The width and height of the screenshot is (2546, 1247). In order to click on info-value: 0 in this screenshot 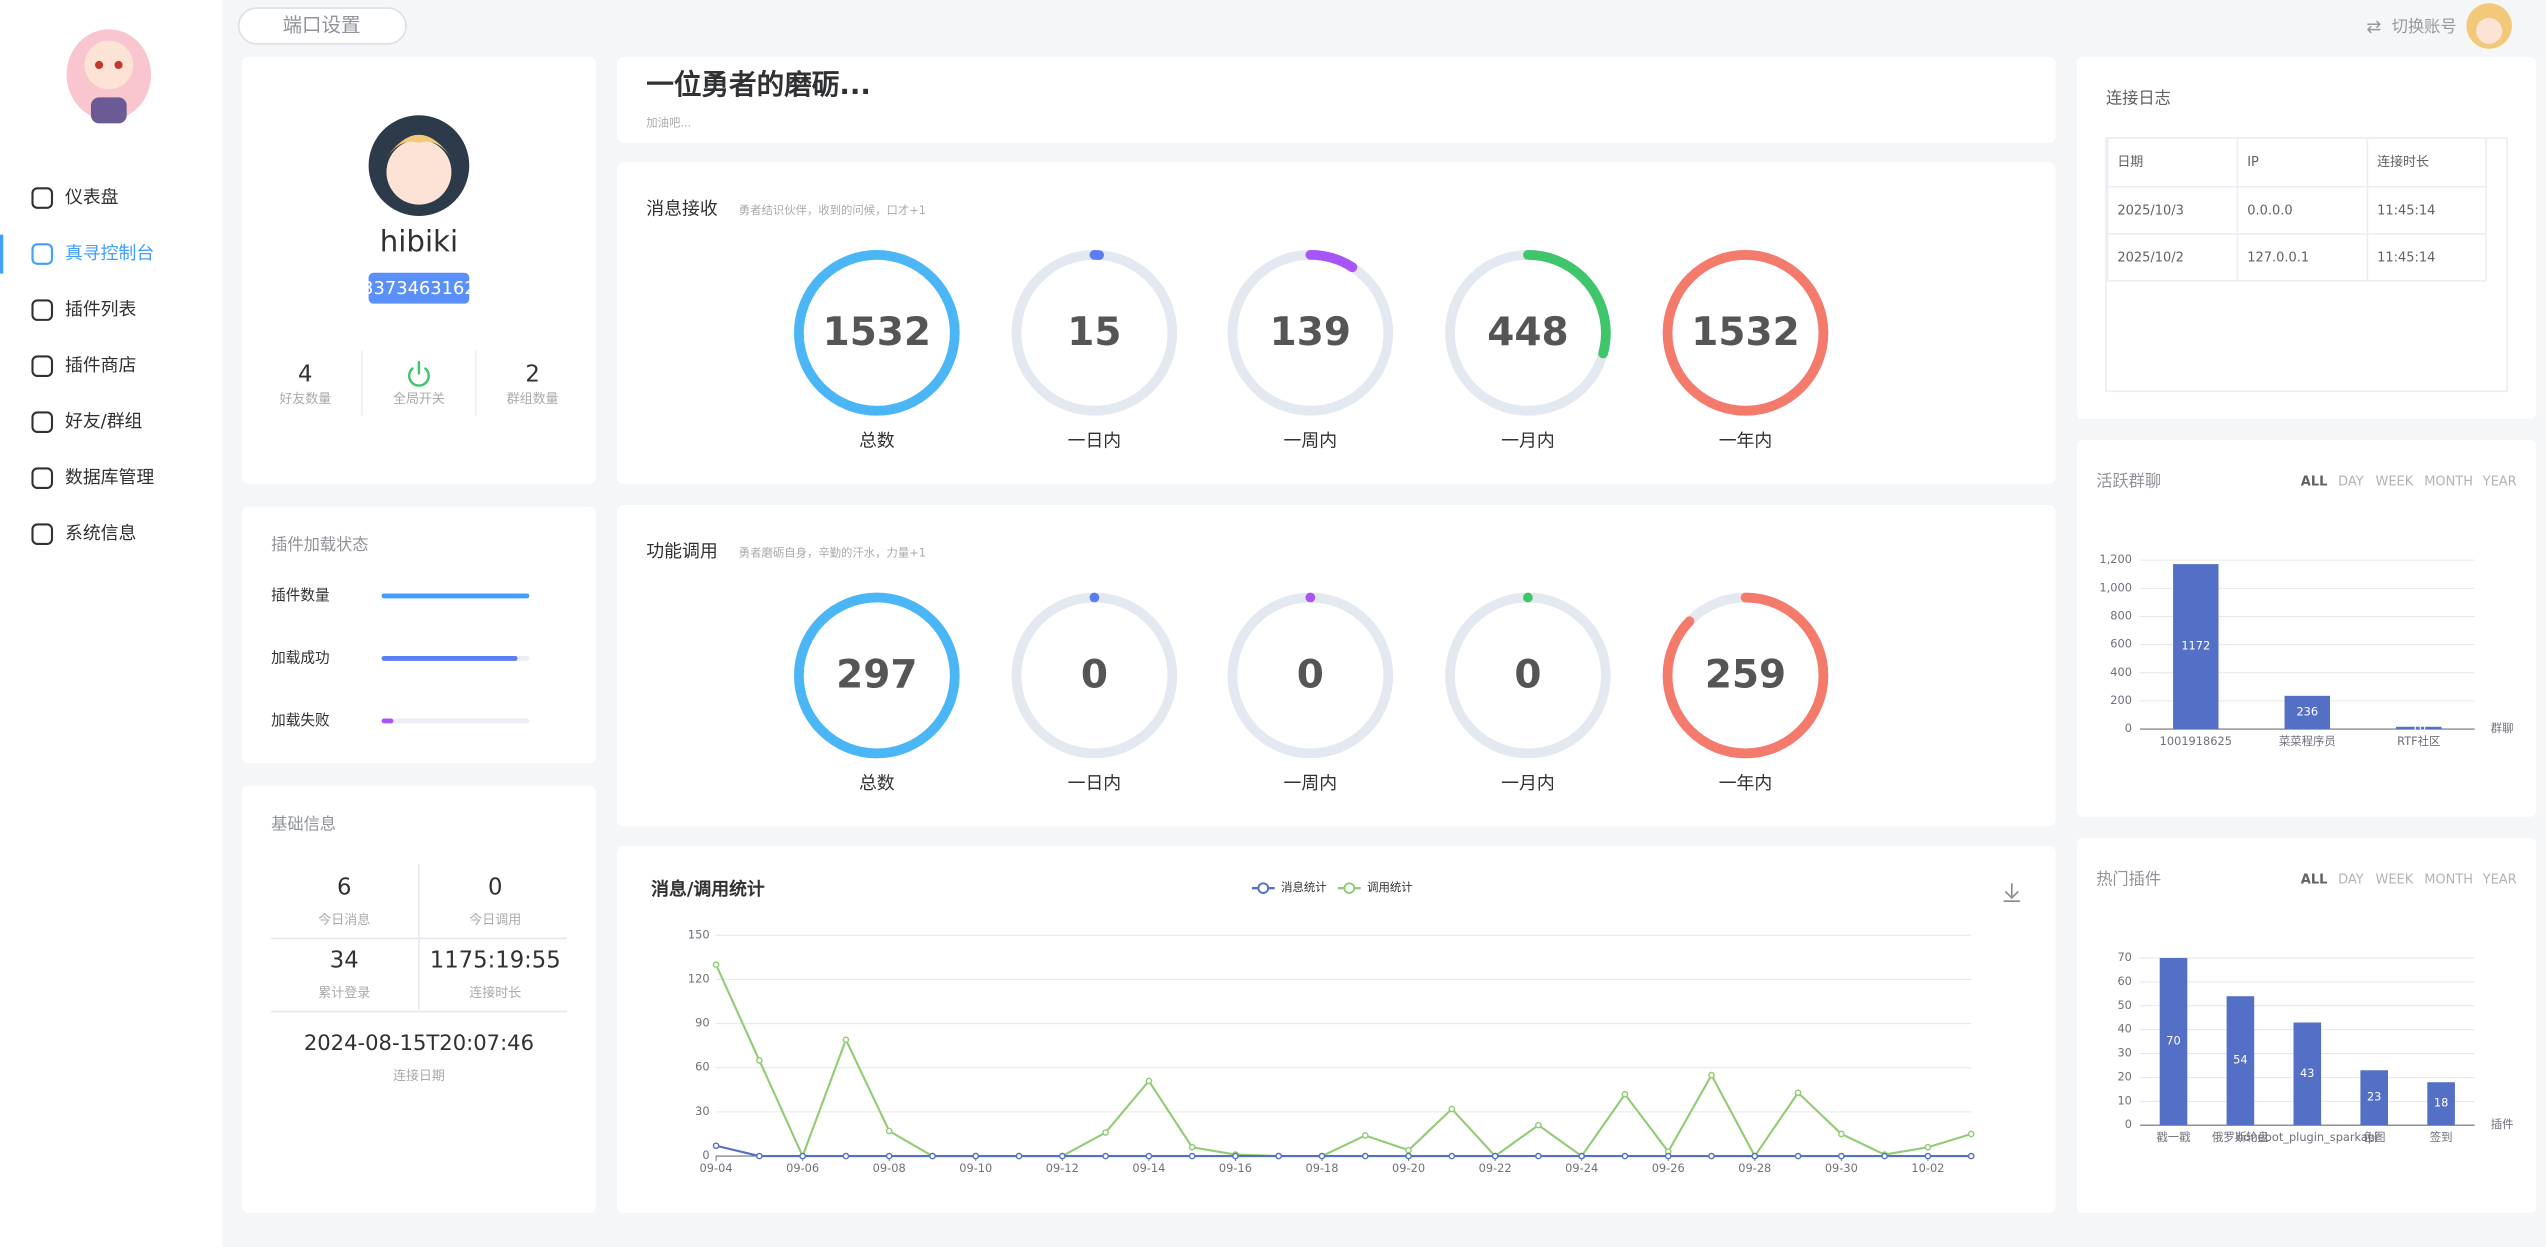, I will do `click(495, 888)`.